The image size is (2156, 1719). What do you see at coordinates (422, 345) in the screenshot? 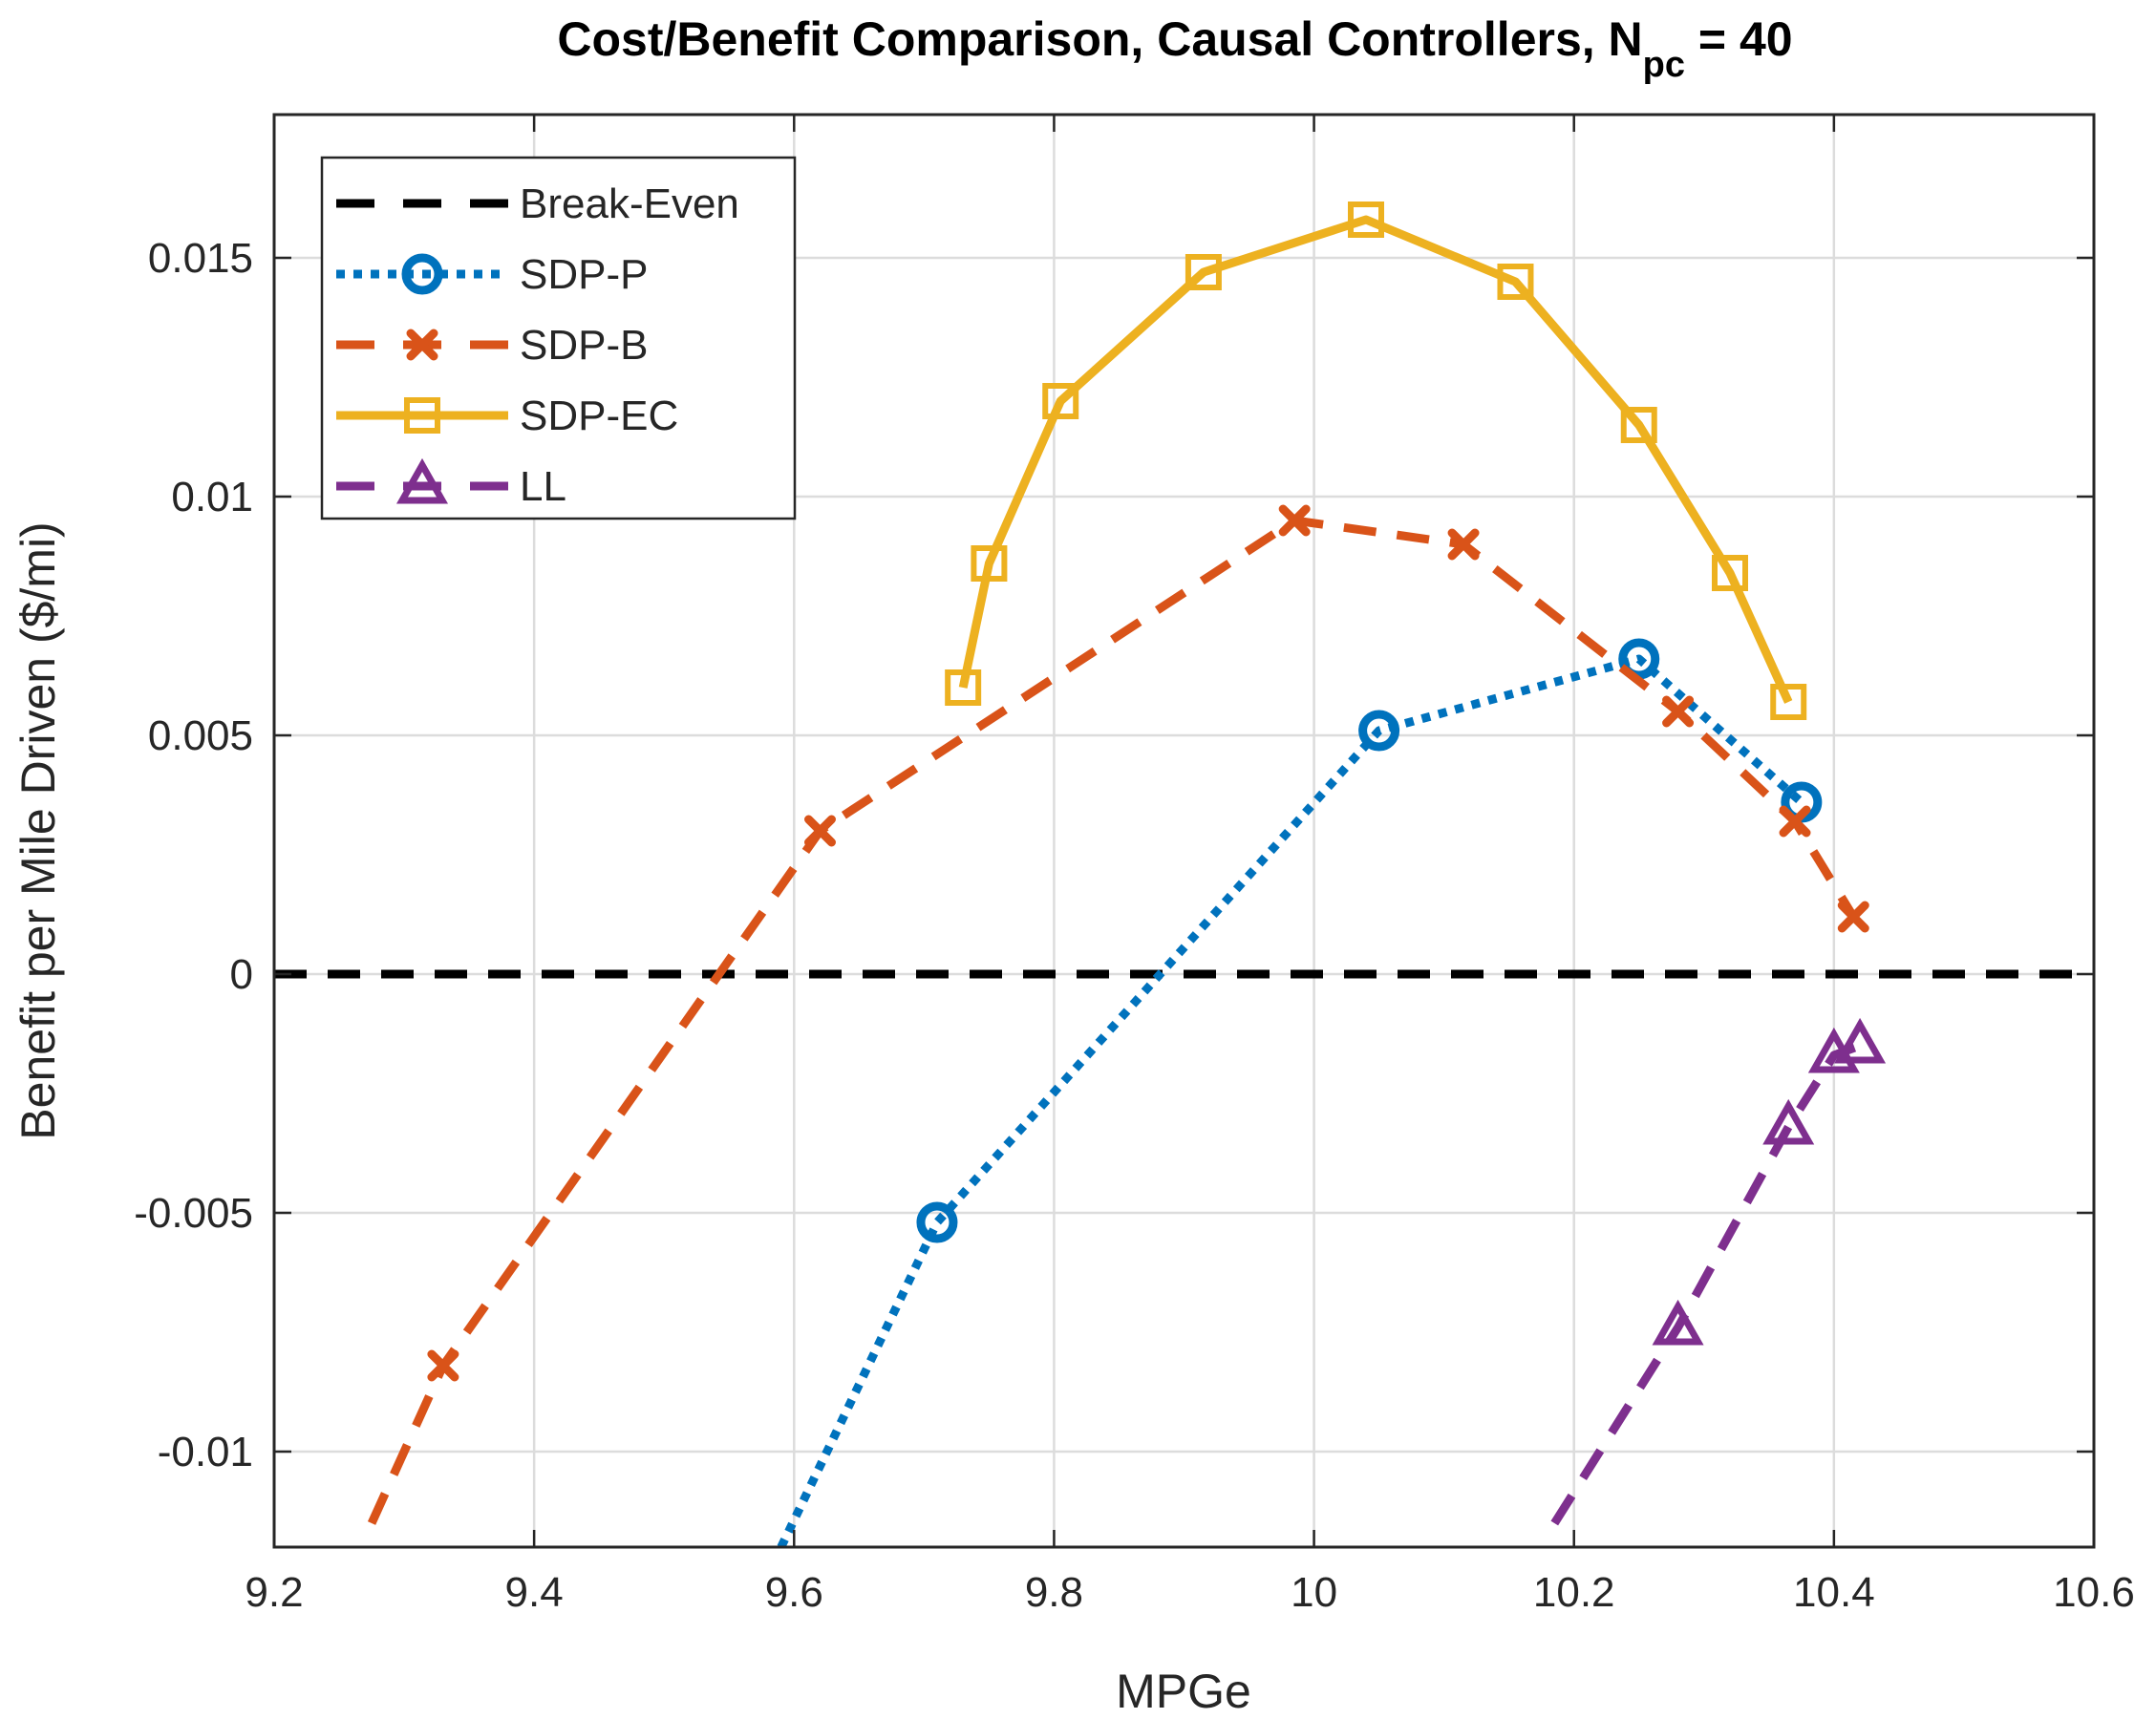
I see `legend-marker-sdp-b` at bounding box center [422, 345].